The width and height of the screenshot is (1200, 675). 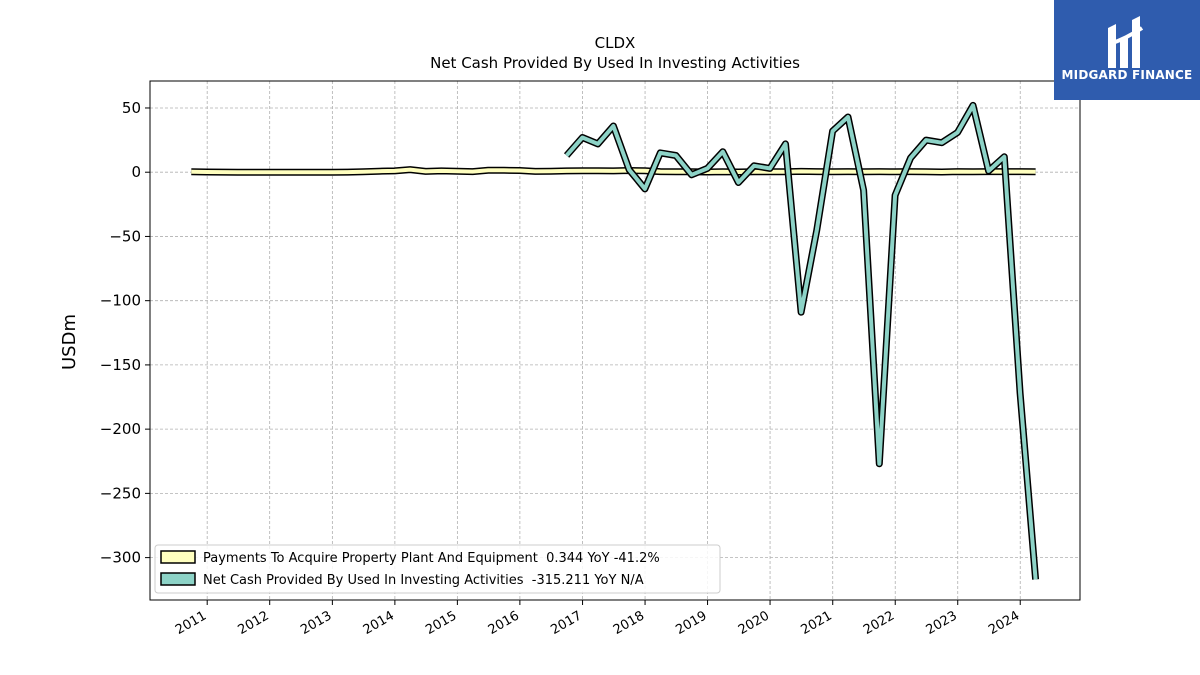 What do you see at coordinates (754, 623) in the screenshot?
I see `x-tick-label: 2020` at bounding box center [754, 623].